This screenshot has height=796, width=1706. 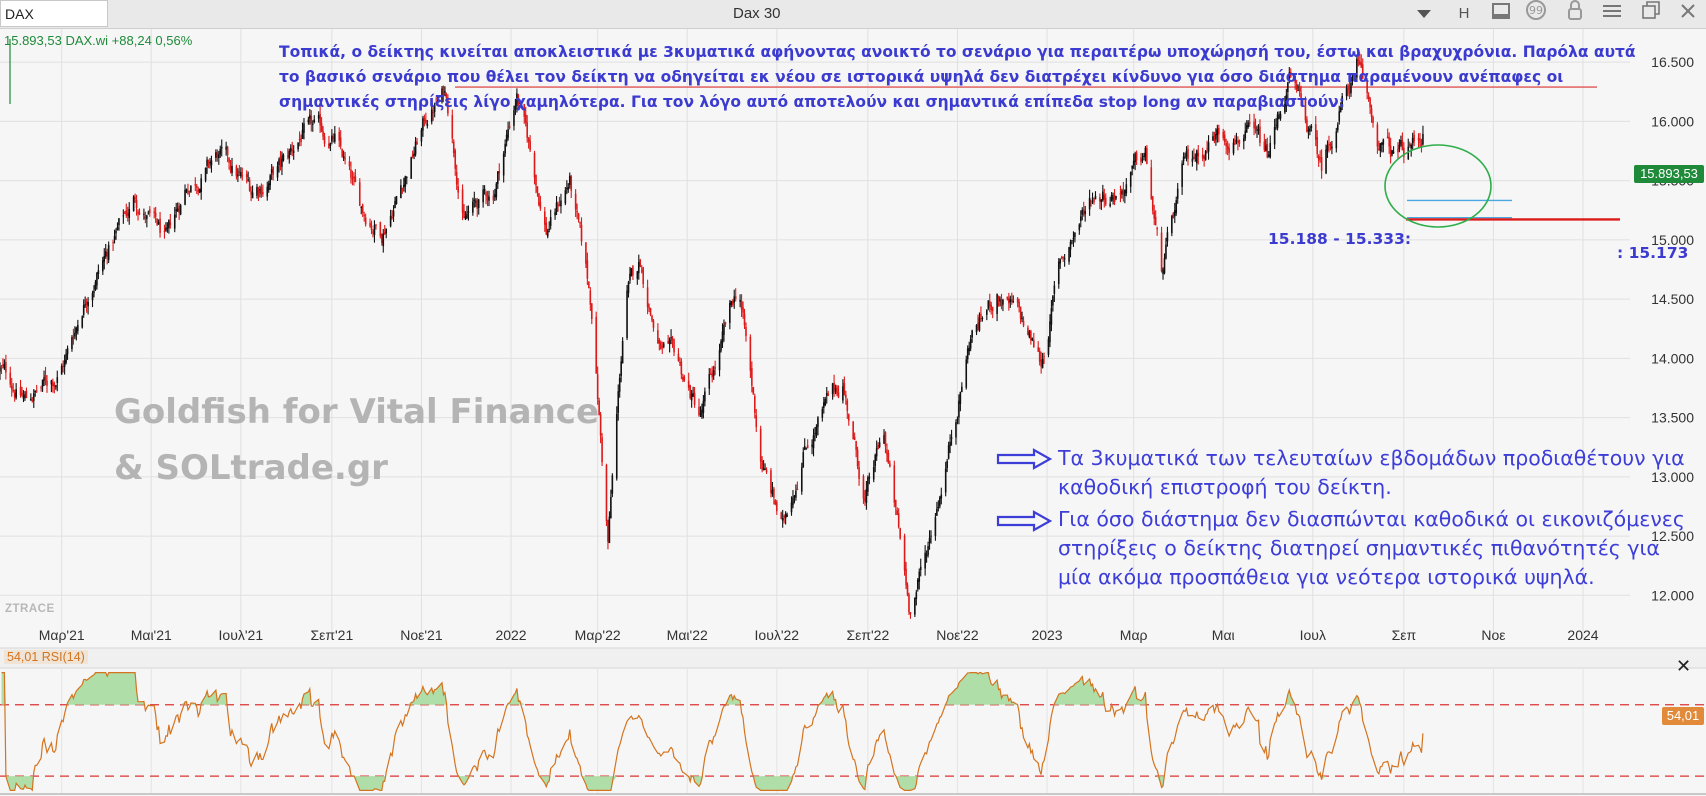 I want to click on y-tick-label: 15.000, so click(x=1672, y=240).